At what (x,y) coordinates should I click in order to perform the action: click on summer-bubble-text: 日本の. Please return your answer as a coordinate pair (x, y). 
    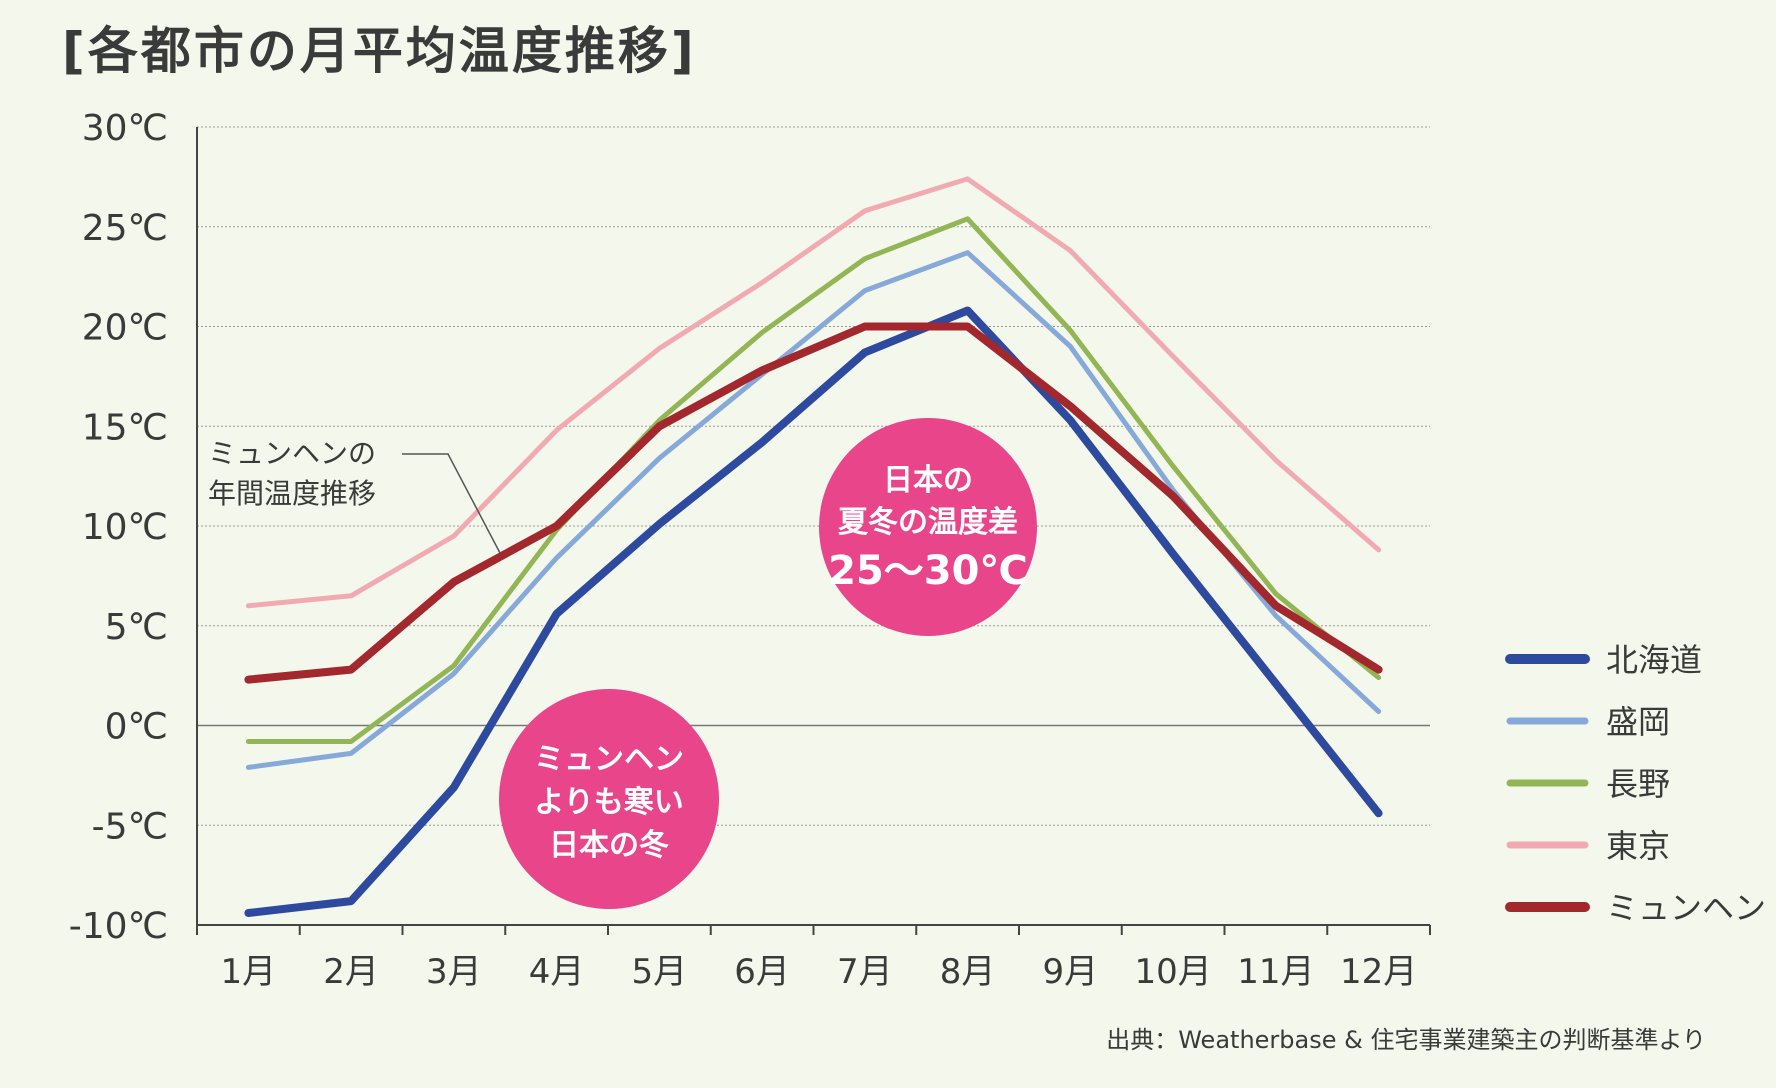
    Looking at the image, I should click on (928, 480).